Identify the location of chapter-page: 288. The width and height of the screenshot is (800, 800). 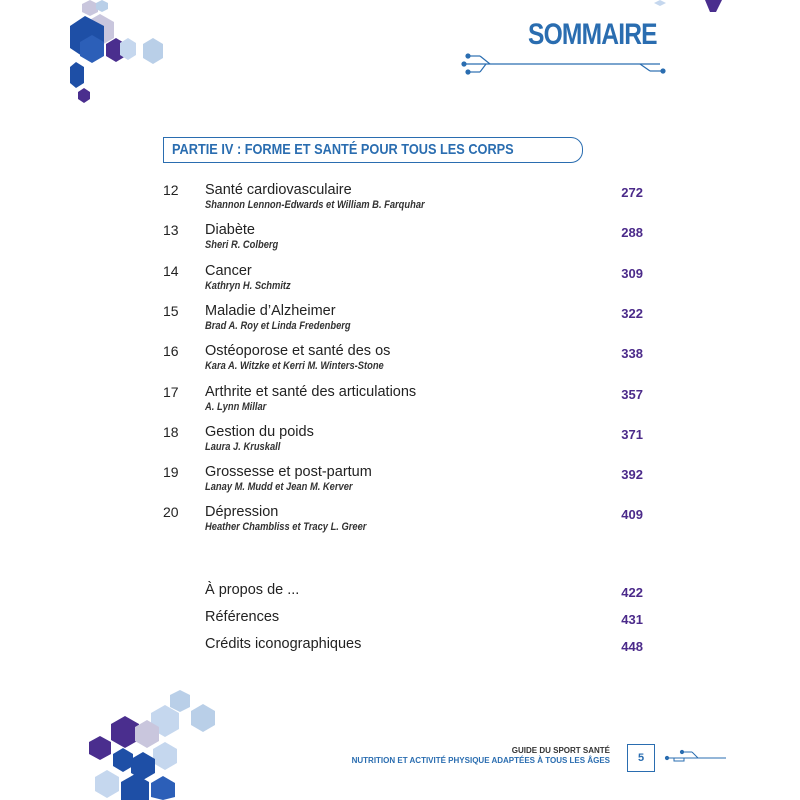
(632, 233).